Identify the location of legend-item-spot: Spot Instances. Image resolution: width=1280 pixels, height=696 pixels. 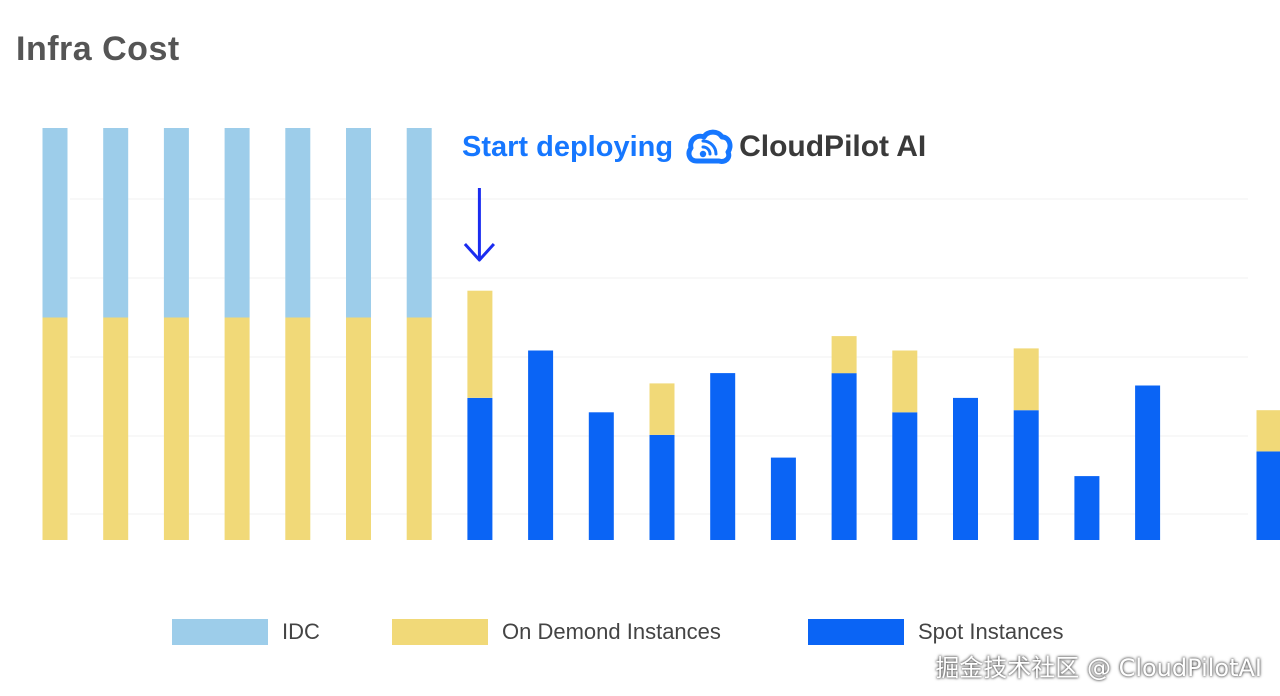
(936, 632).